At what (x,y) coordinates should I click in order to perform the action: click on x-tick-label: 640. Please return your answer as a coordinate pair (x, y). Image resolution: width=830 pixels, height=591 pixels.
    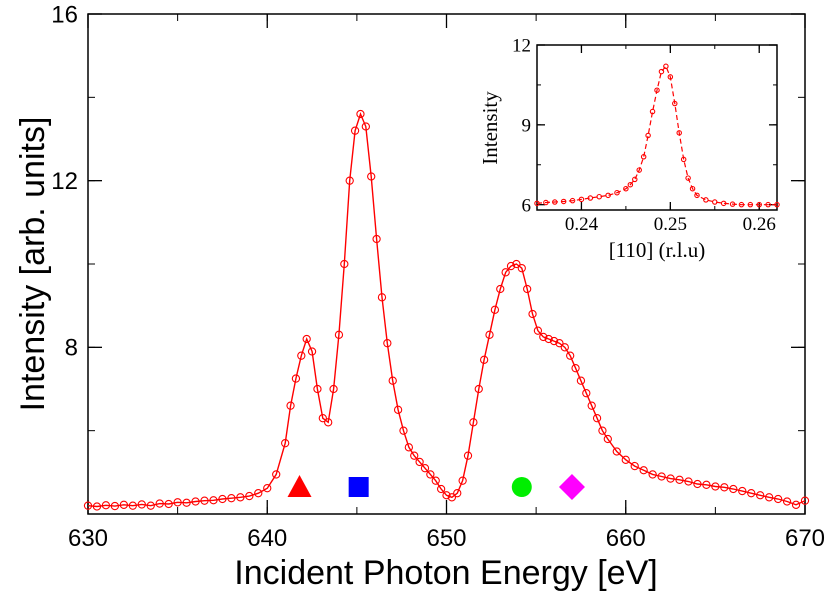
    Looking at the image, I should click on (267, 538).